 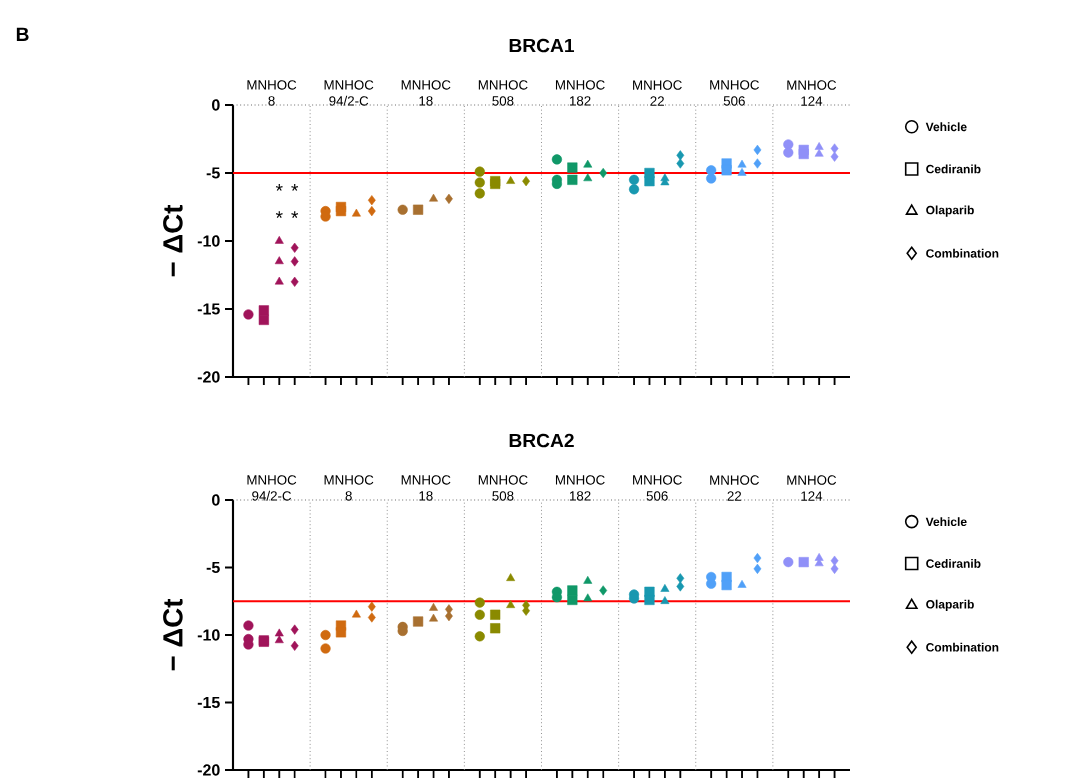 I want to click on text: B, so click(x=22, y=34).